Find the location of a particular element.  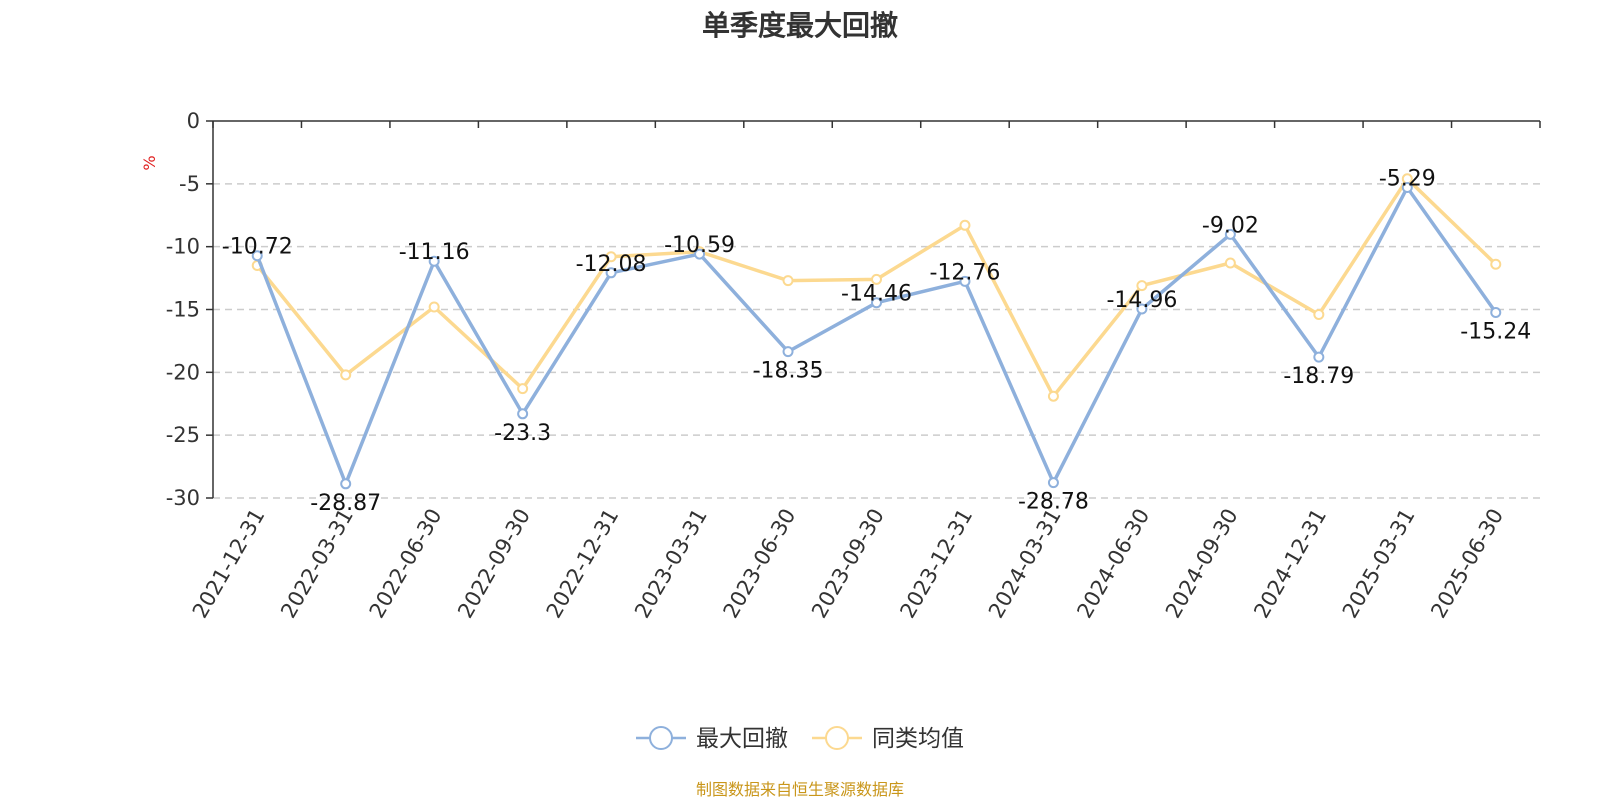

y-tick-label: 0 is located at coordinates (193, 121).